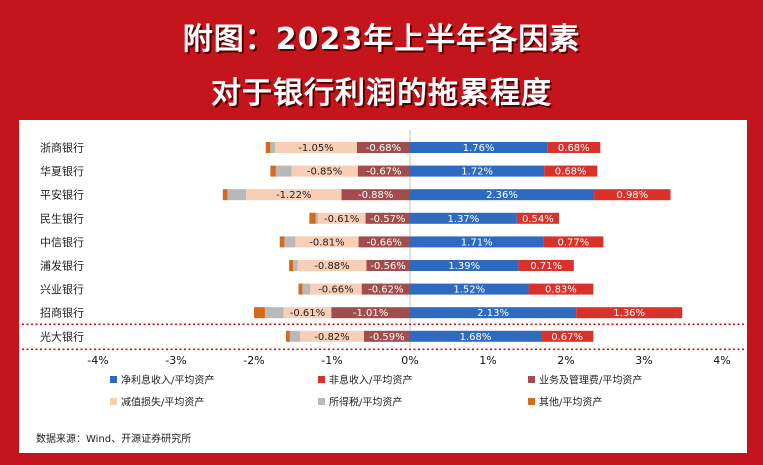 The height and width of the screenshot is (465, 763). I want to click on data-label: 1.52%, so click(469, 290).